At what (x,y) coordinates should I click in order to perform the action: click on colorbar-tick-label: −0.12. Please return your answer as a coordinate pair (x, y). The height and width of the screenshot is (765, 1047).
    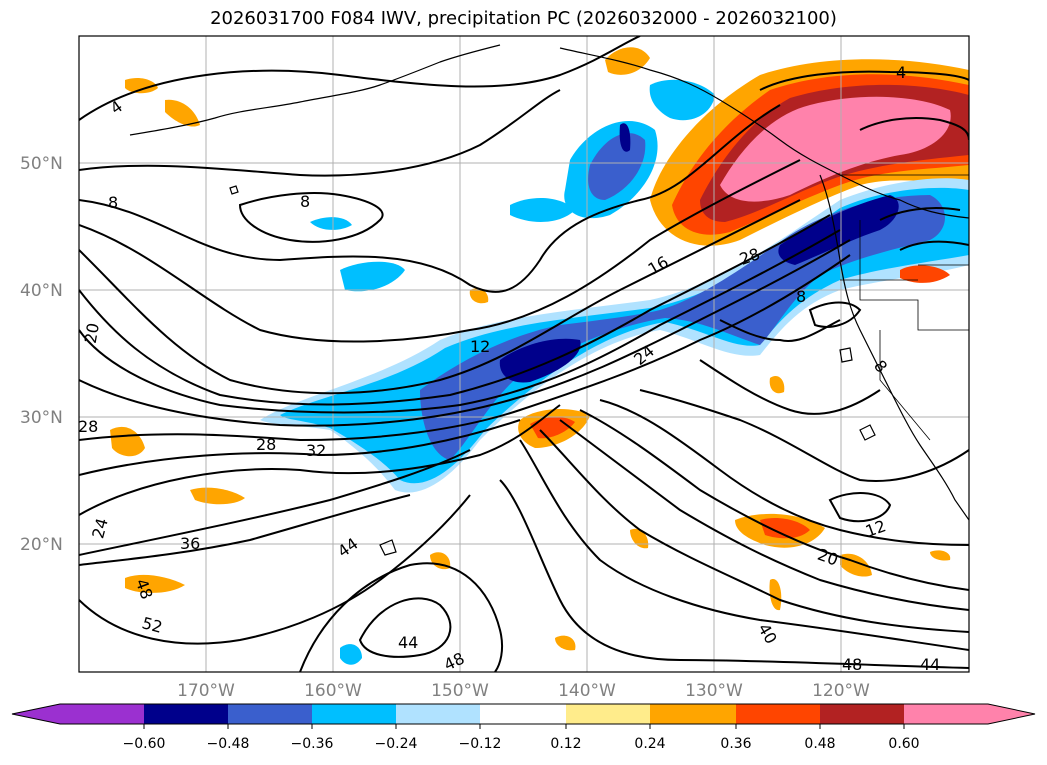
    Looking at the image, I should click on (480, 744).